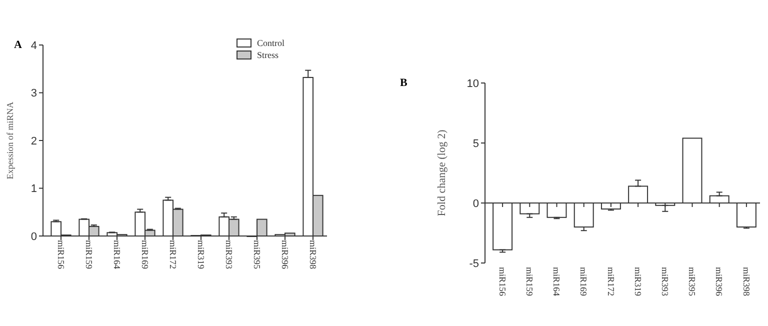 This screenshot has height=326, width=768. What do you see at coordinates (33, 189) in the screenshot?
I see `y-tick-label: 1` at bounding box center [33, 189].